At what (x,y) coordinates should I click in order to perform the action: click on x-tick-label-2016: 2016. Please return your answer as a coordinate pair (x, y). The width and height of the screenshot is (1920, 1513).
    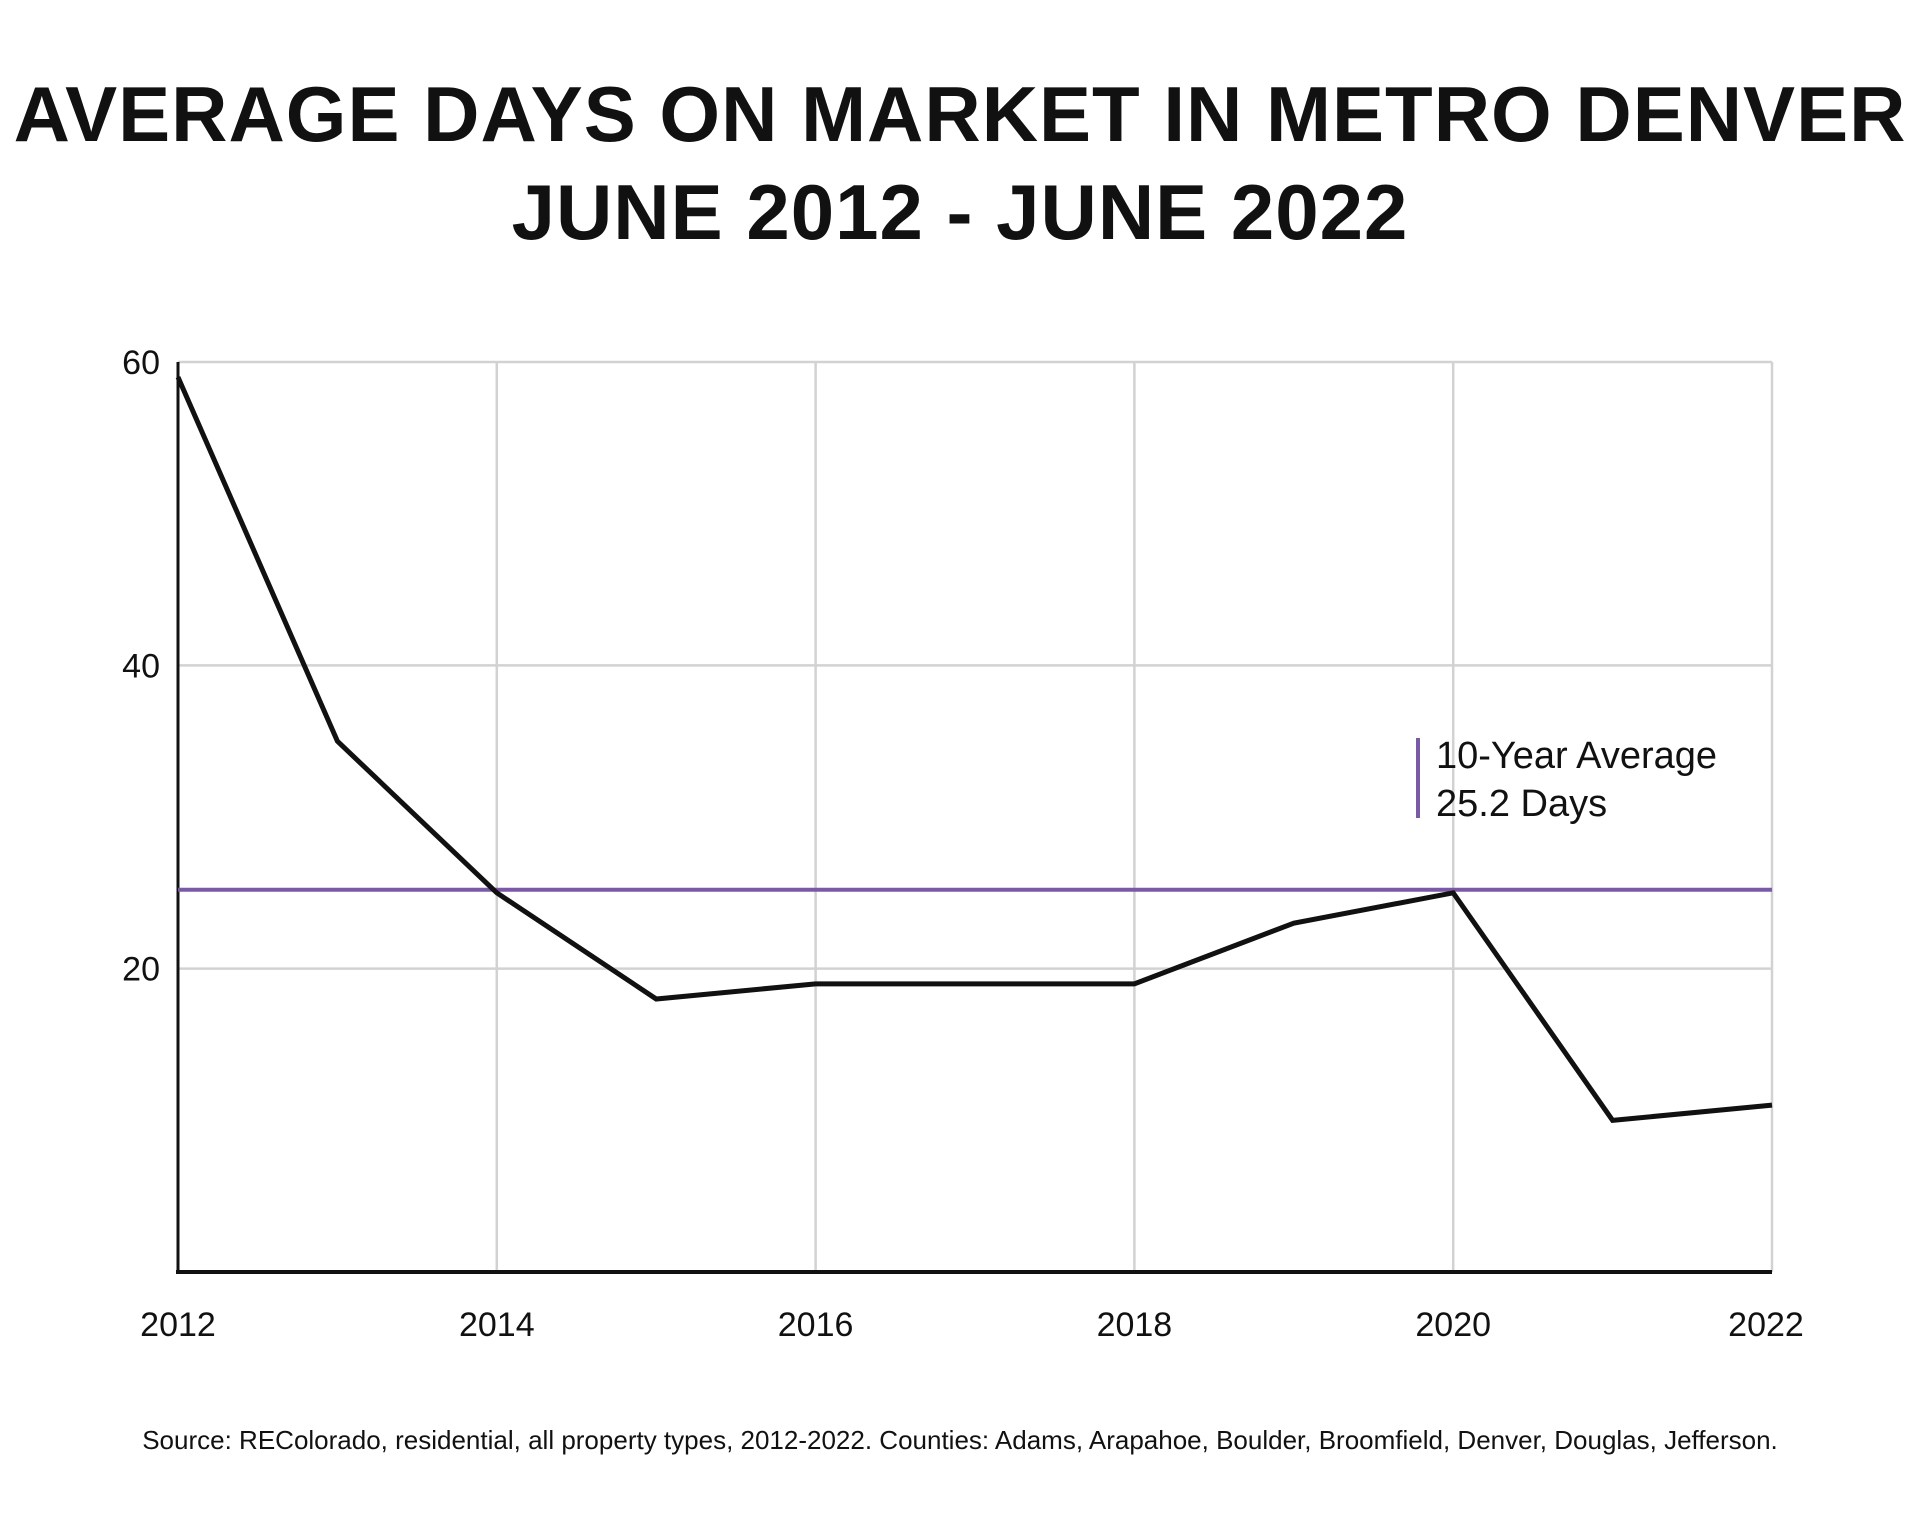
    Looking at the image, I should click on (816, 1325).